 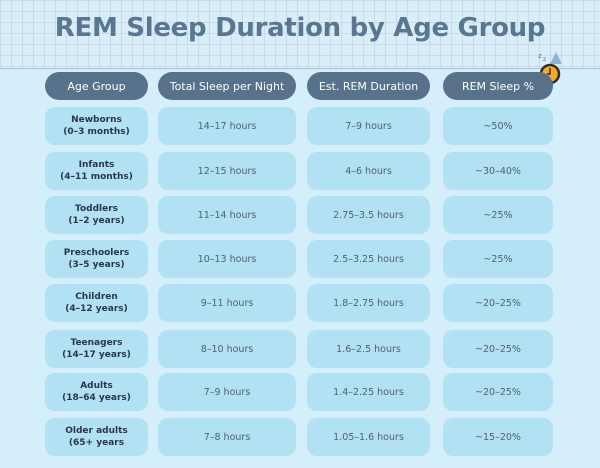 I want to click on table-row-age-group: Adults (18–64 years), so click(x=96, y=392).